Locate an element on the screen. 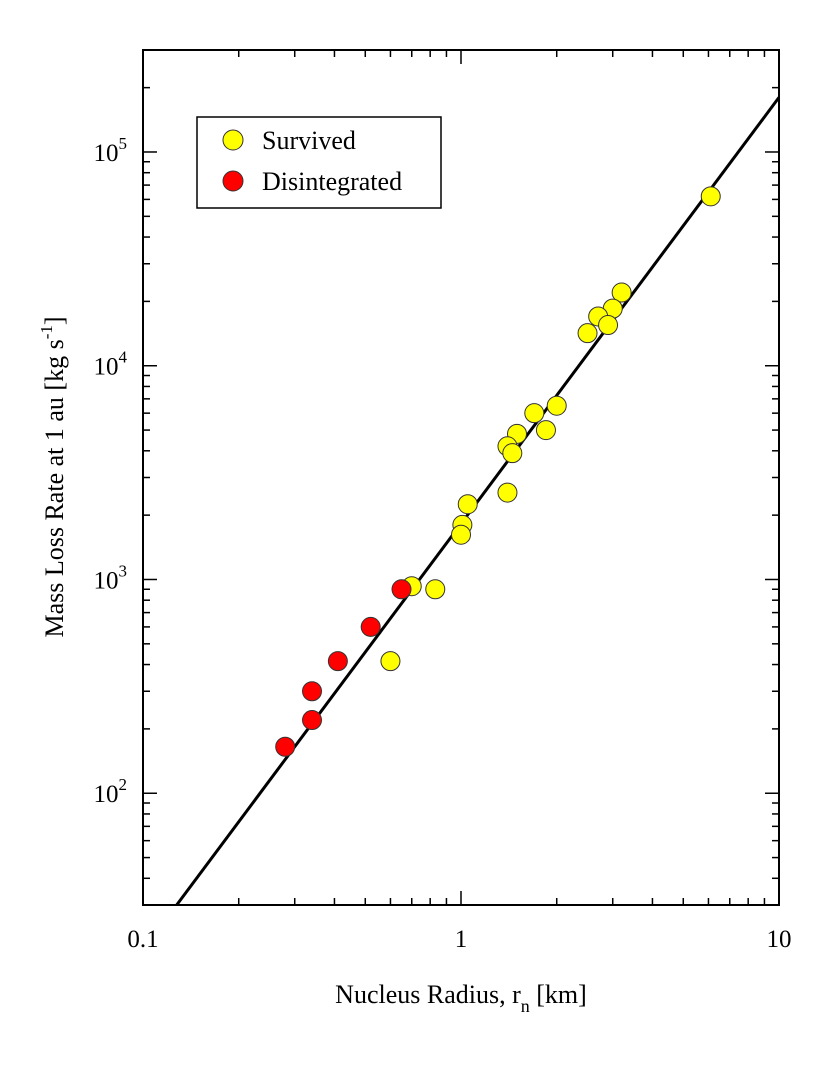 The width and height of the screenshot is (830, 1075). y-tick-label: 10⁴ is located at coordinates (111, 364).